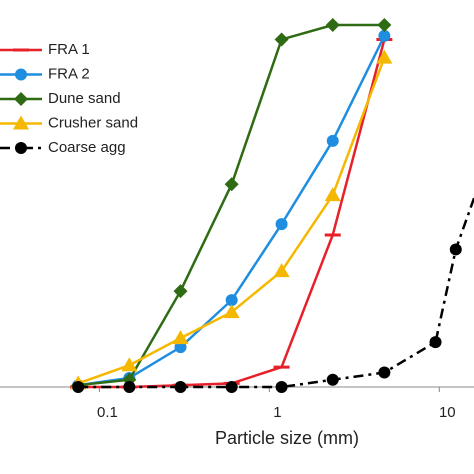 The image size is (474, 474). What do you see at coordinates (93, 122) in the screenshot?
I see `legend-label: Crusher sand` at bounding box center [93, 122].